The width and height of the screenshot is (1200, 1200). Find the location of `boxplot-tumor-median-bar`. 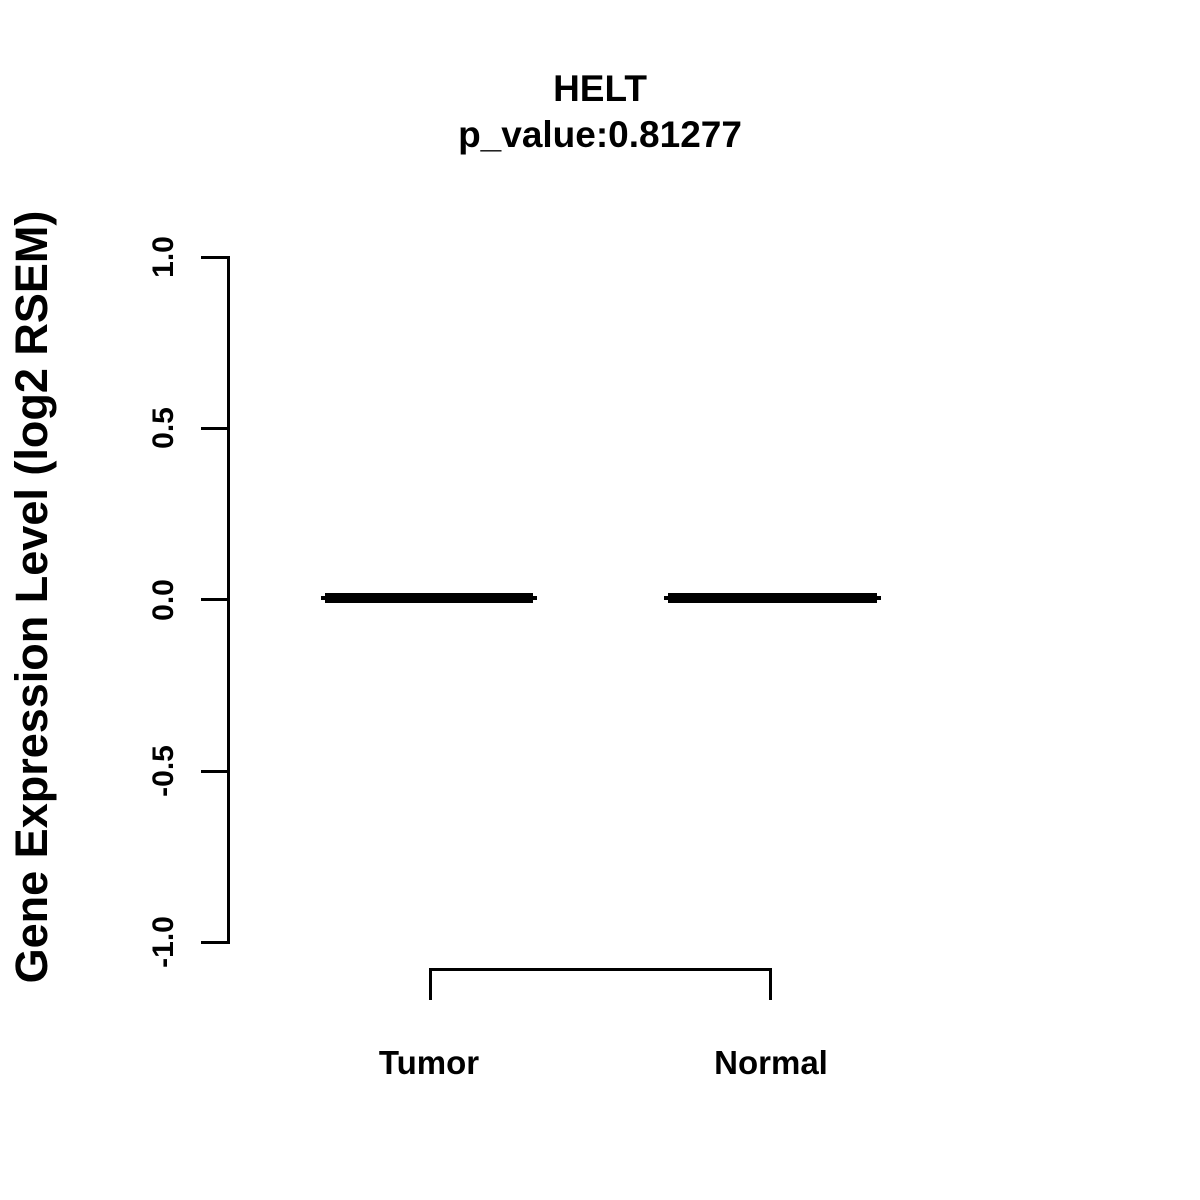

boxplot-tumor-median-bar is located at coordinates (429, 598).